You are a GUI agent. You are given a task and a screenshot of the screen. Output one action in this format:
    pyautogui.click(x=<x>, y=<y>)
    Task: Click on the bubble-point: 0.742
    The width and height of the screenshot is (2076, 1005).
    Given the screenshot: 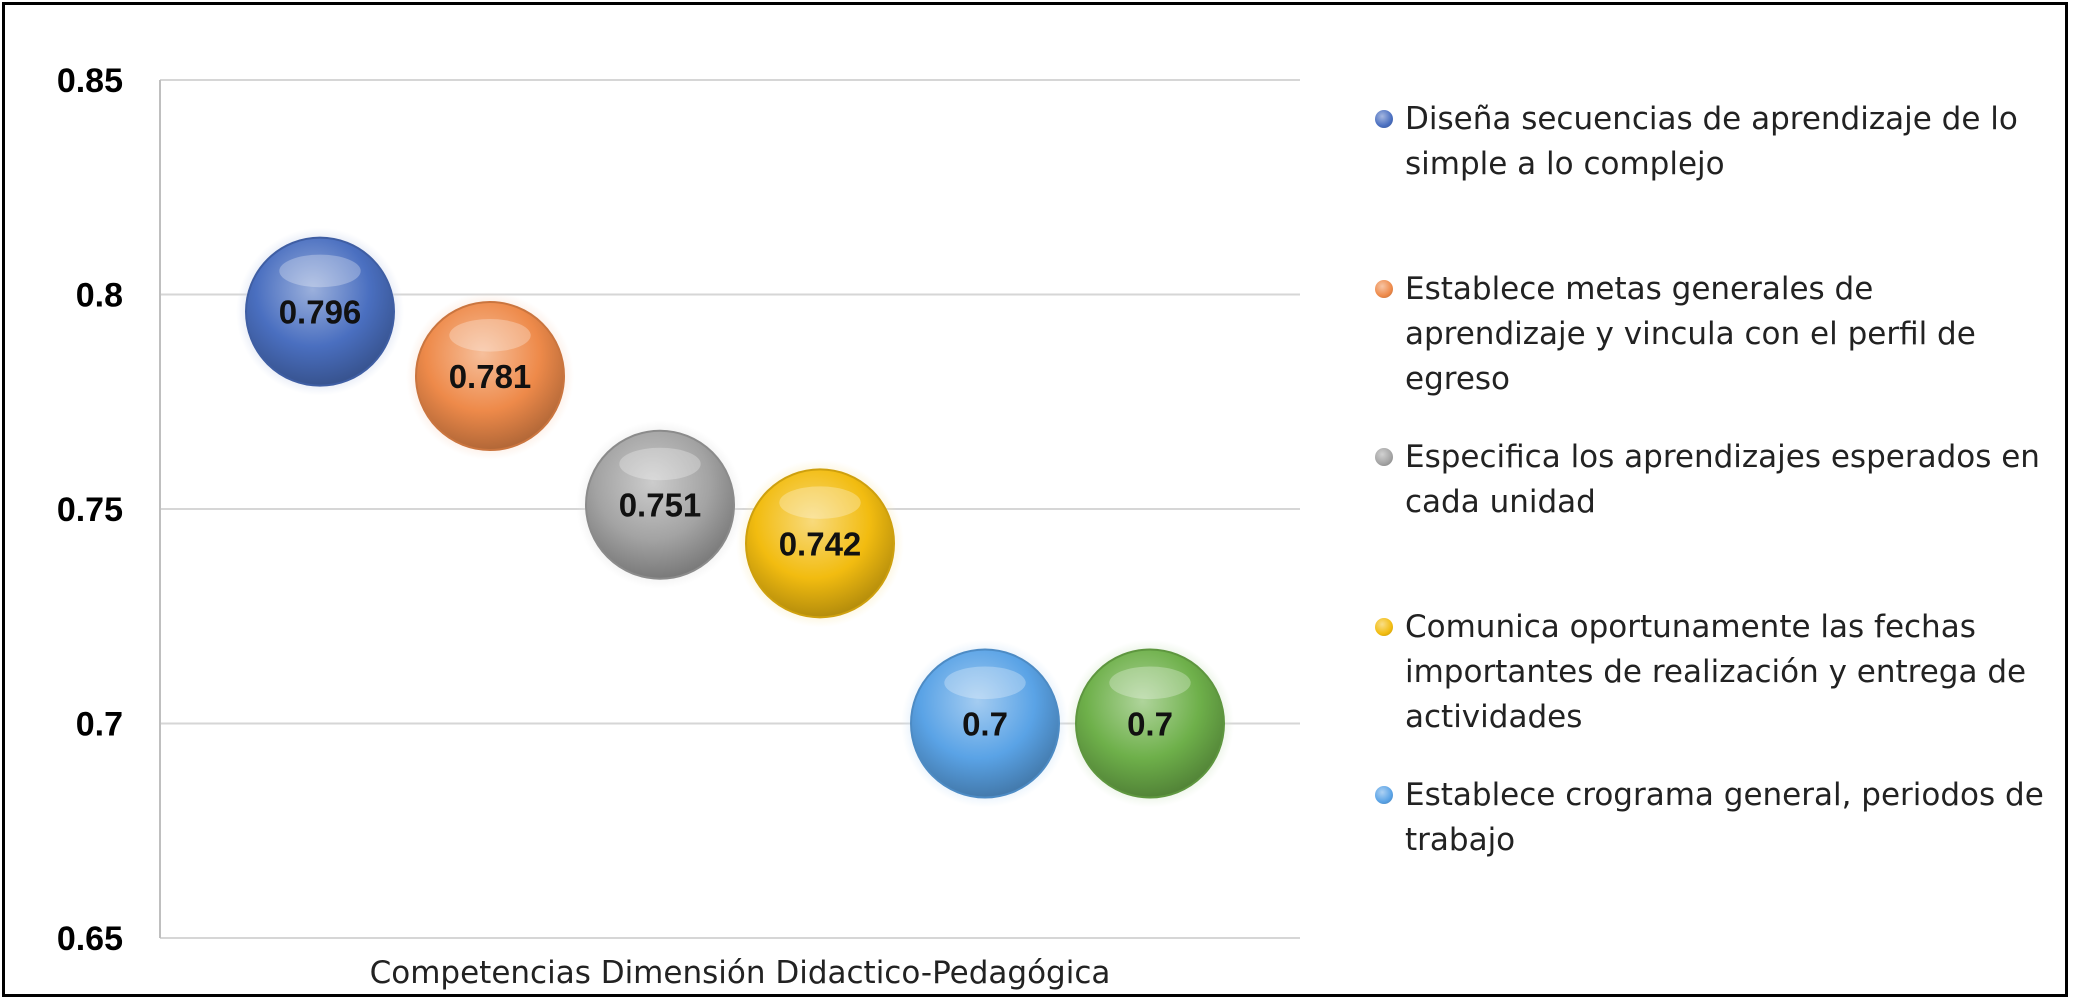 What is the action you would take?
    pyautogui.click(x=820, y=543)
    